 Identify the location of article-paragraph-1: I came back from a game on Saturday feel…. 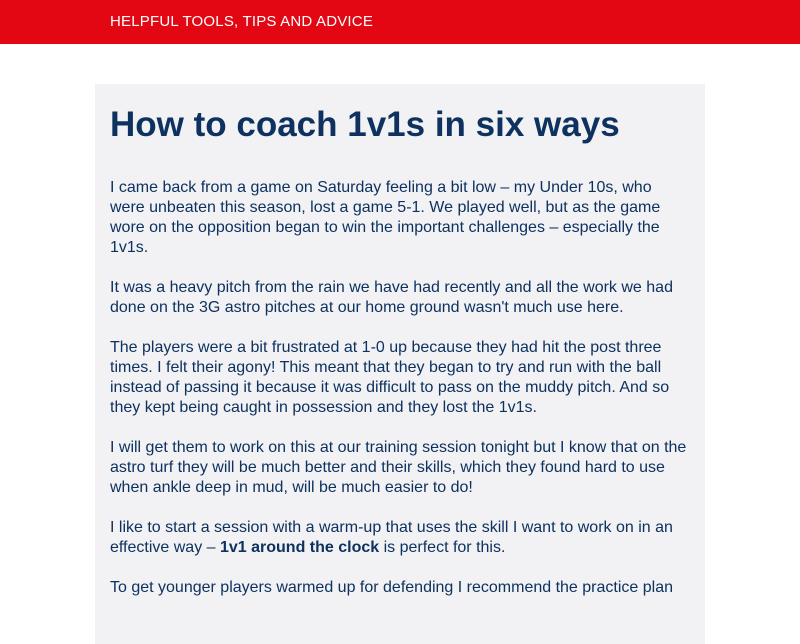
(385, 217).